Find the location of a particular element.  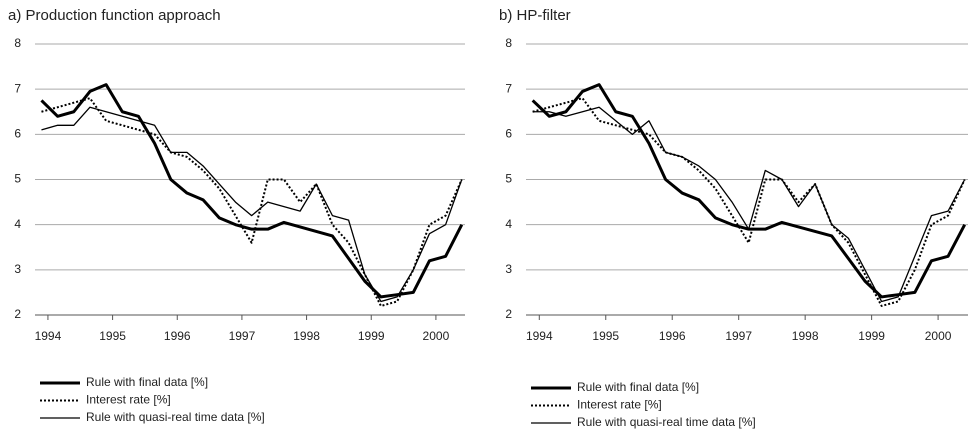

chart-title: a) Production function approach is located at coordinates (114, 15).